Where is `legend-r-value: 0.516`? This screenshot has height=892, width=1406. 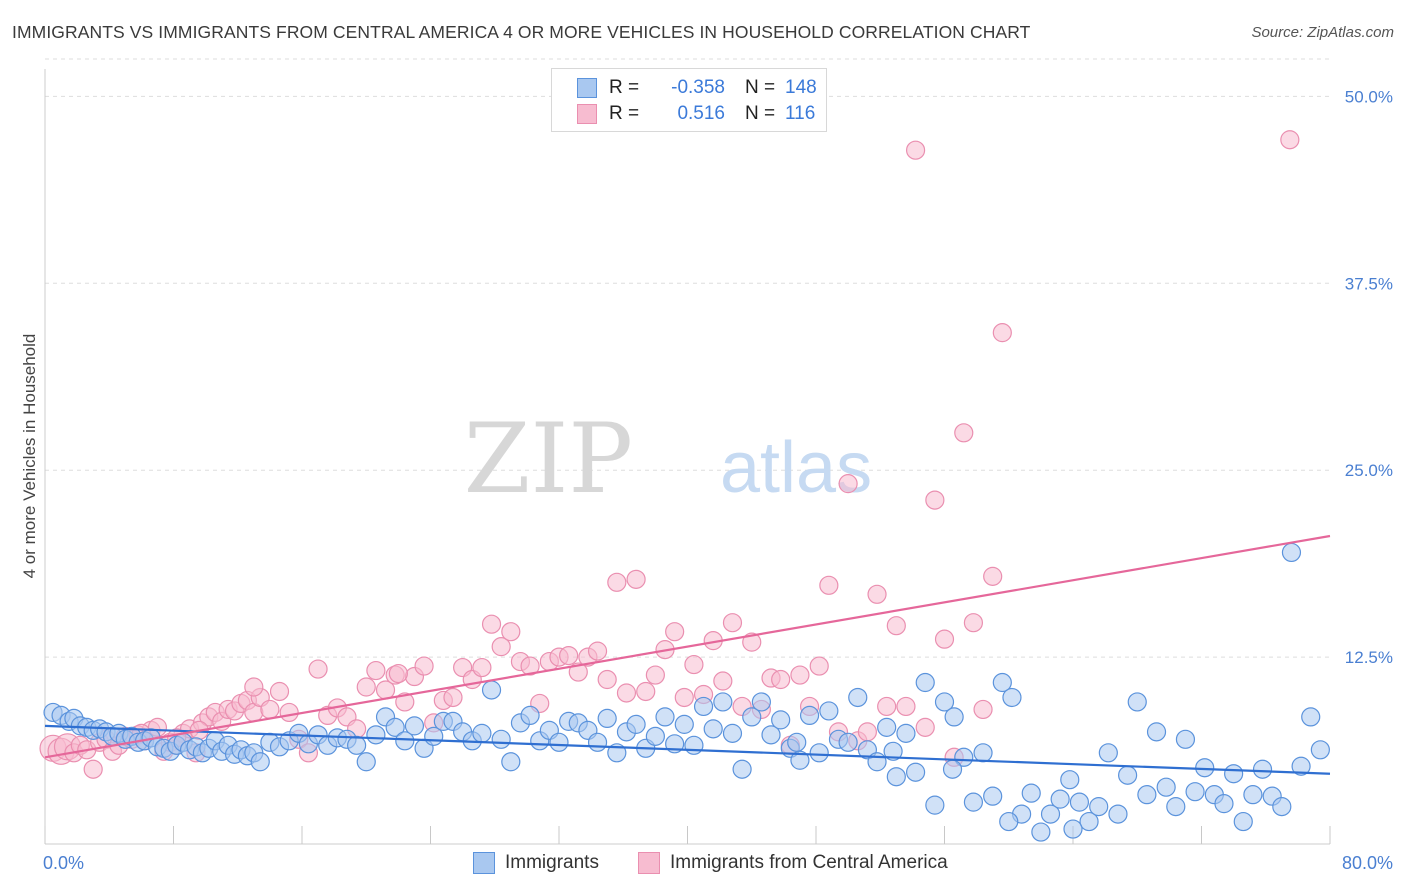 legend-r-value: 0.516 is located at coordinates (701, 113).